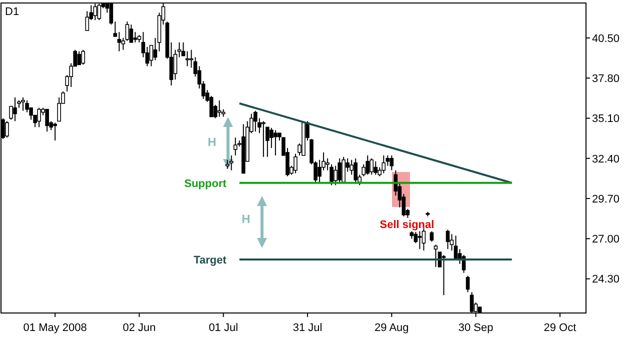 The image size is (644, 340). Describe the element at coordinates (606, 119) in the screenshot. I see `y-tick-label: 35.10` at that location.